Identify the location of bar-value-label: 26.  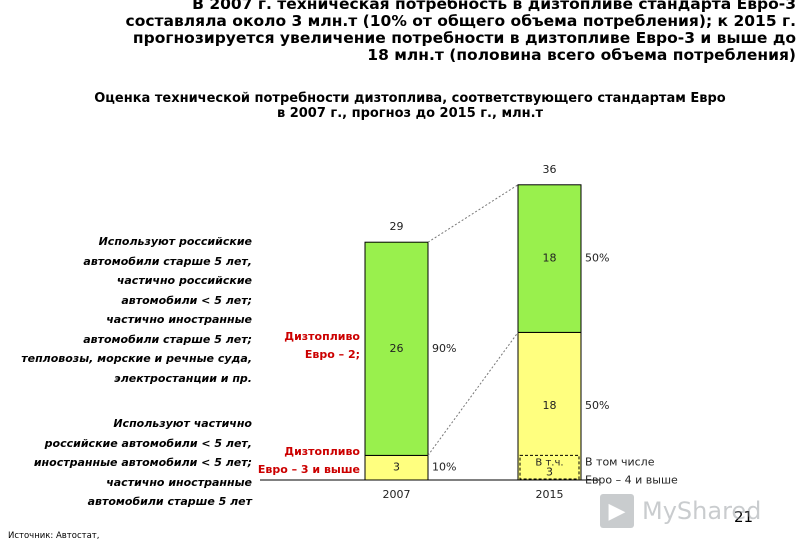
(397, 348).